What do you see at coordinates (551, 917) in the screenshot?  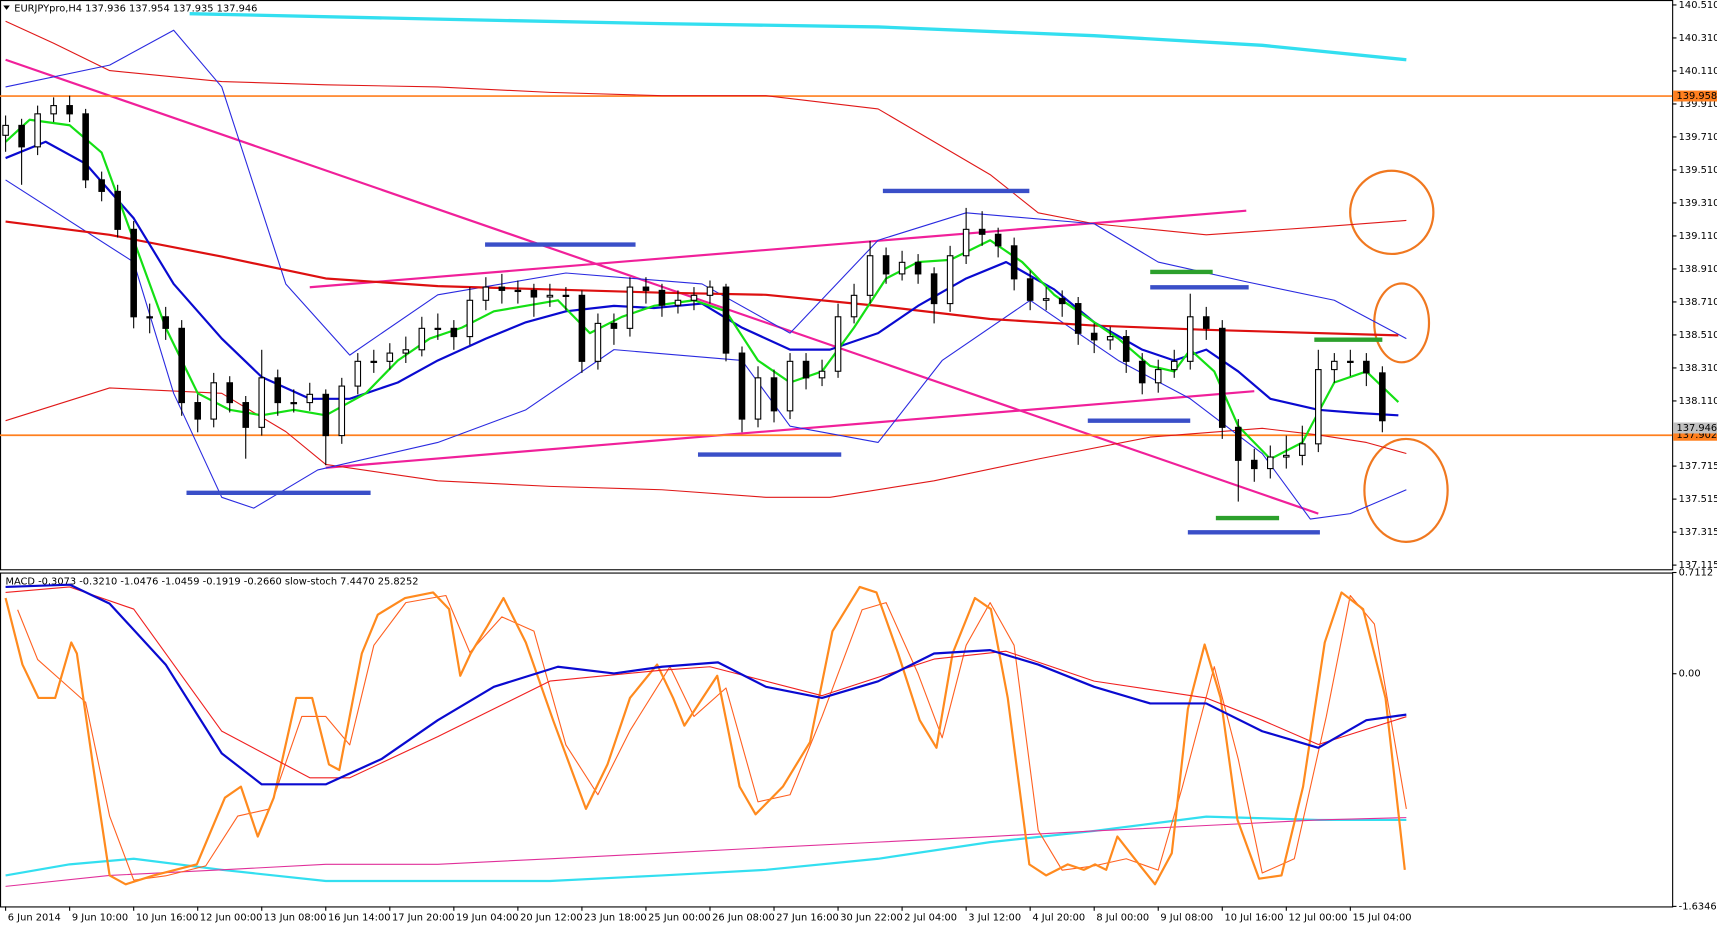 I see `x-tick-label: 20 Jun 12:00` at bounding box center [551, 917].